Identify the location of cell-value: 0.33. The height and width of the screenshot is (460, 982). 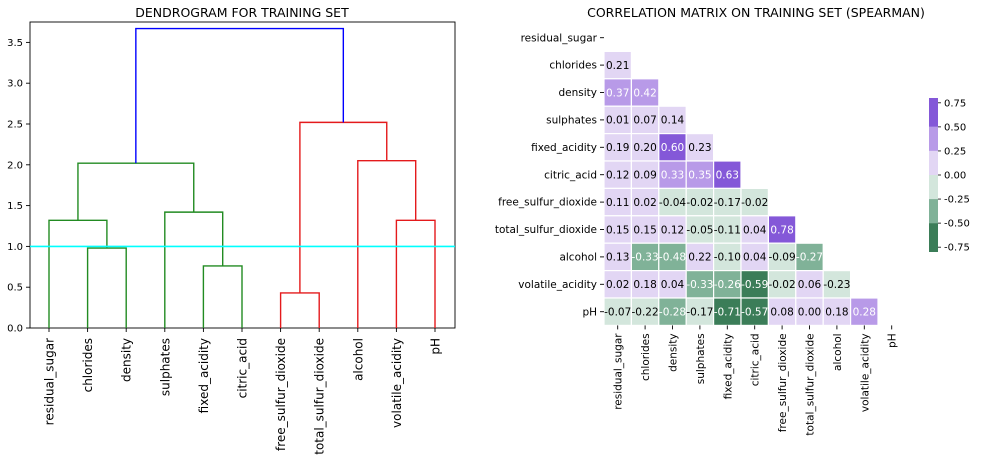
(672, 176).